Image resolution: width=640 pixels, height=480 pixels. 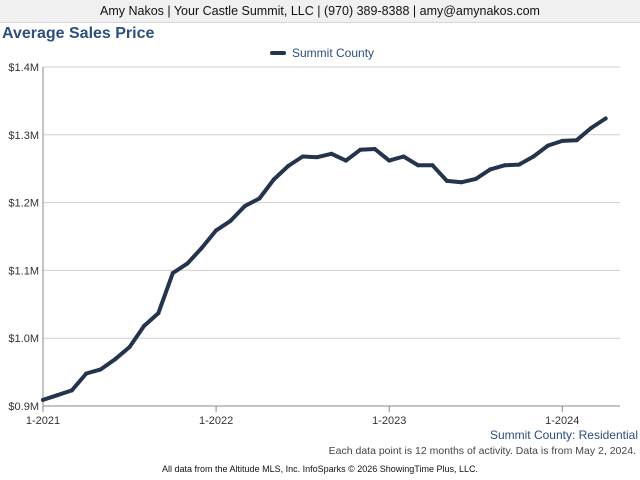 What do you see at coordinates (216, 421) in the screenshot?
I see `x-tick-label: 1-2022` at bounding box center [216, 421].